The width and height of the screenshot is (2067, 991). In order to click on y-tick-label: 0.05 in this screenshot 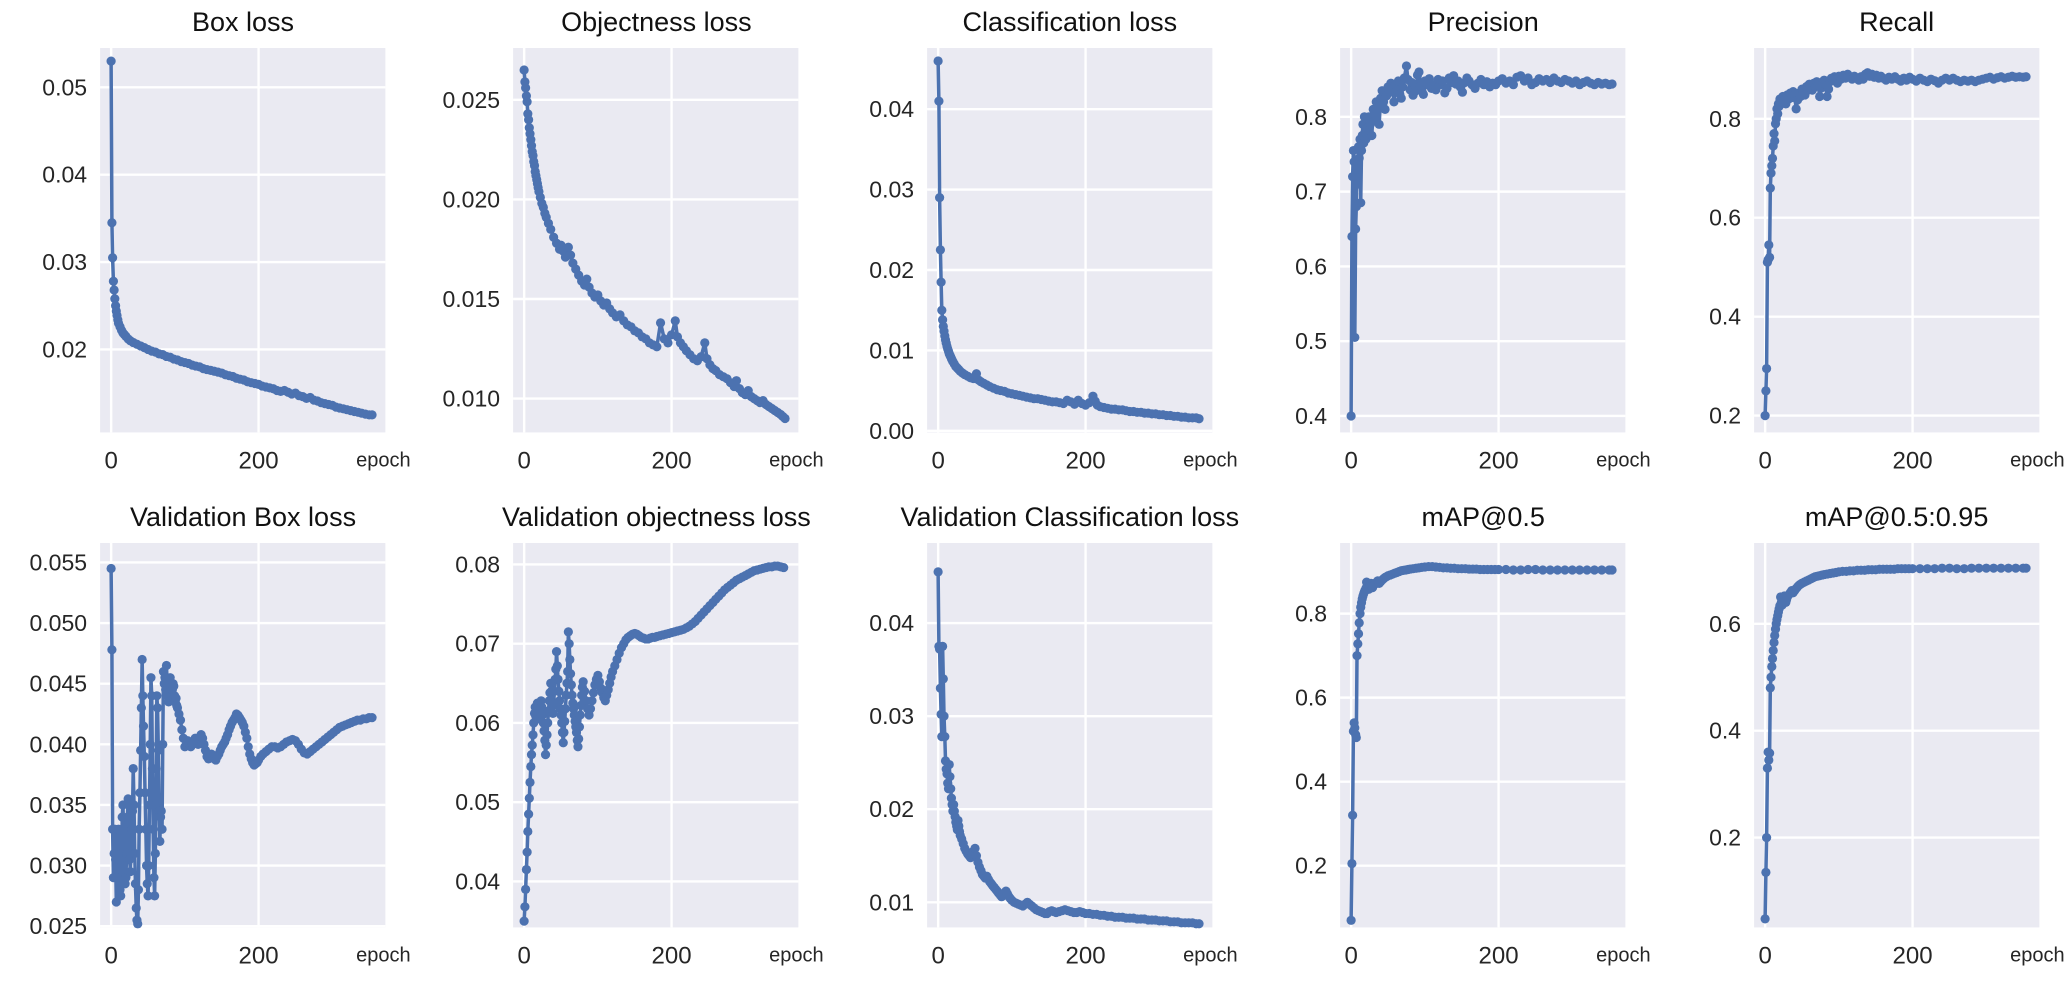, I will do `click(478, 803)`.